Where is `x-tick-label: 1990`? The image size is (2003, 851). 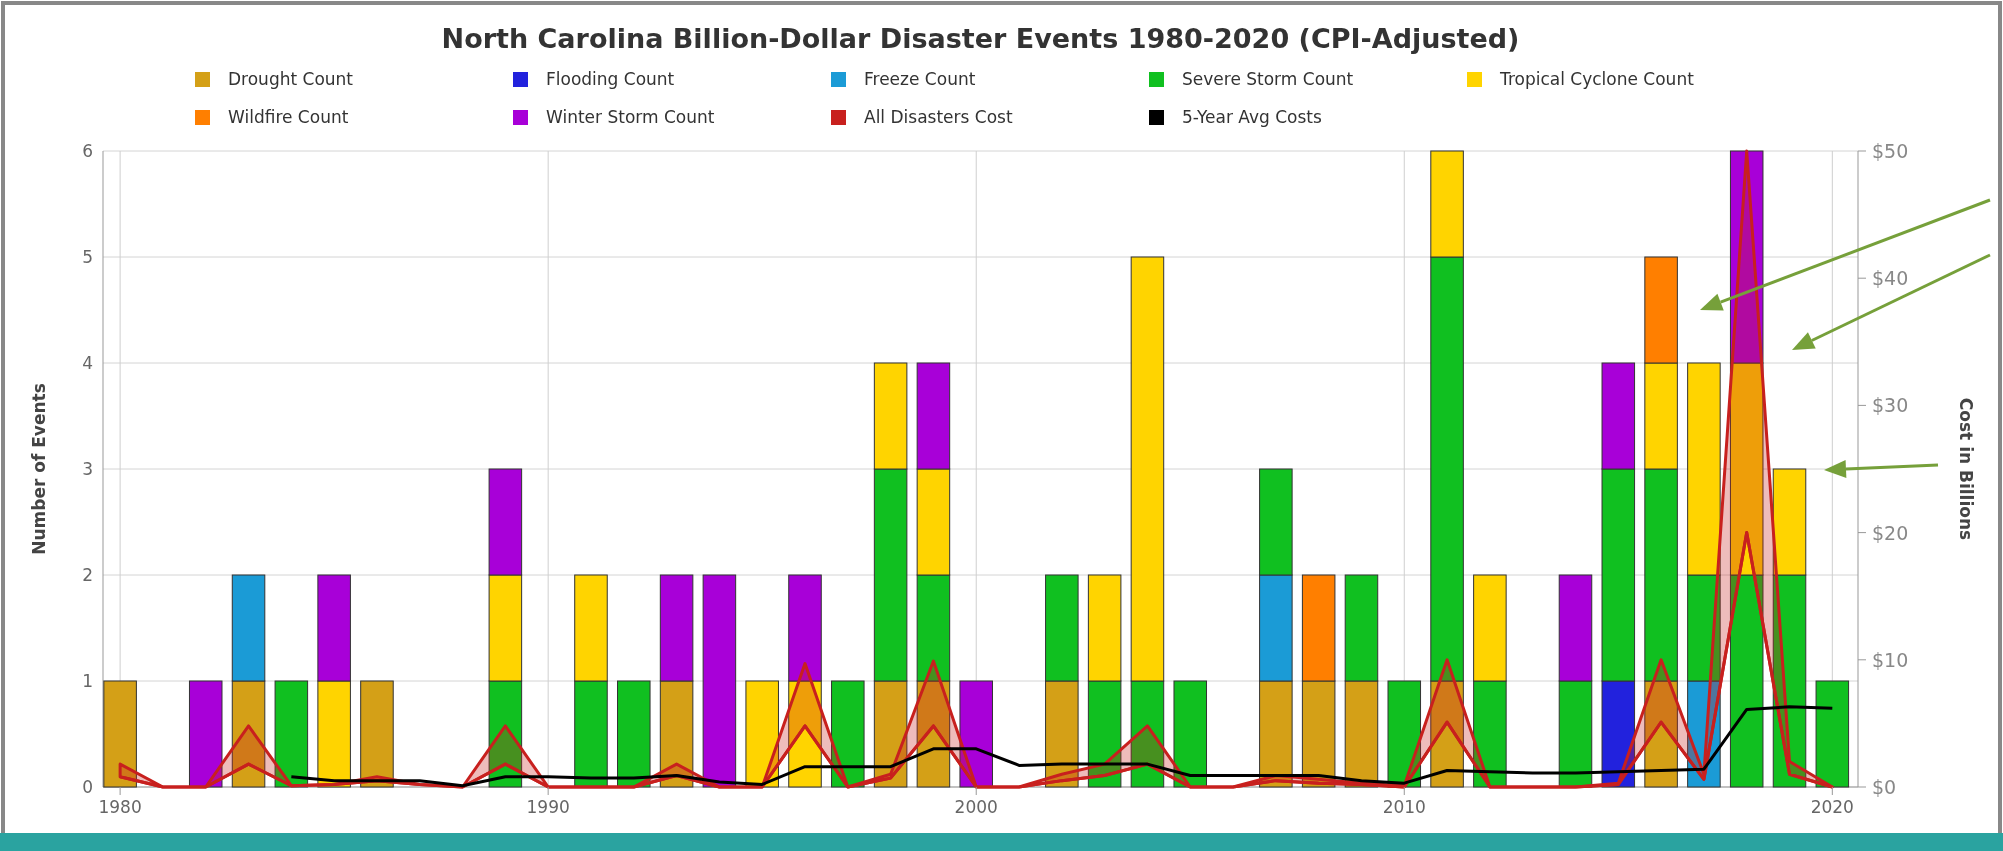
x-tick-label: 1990 is located at coordinates (548, 807).